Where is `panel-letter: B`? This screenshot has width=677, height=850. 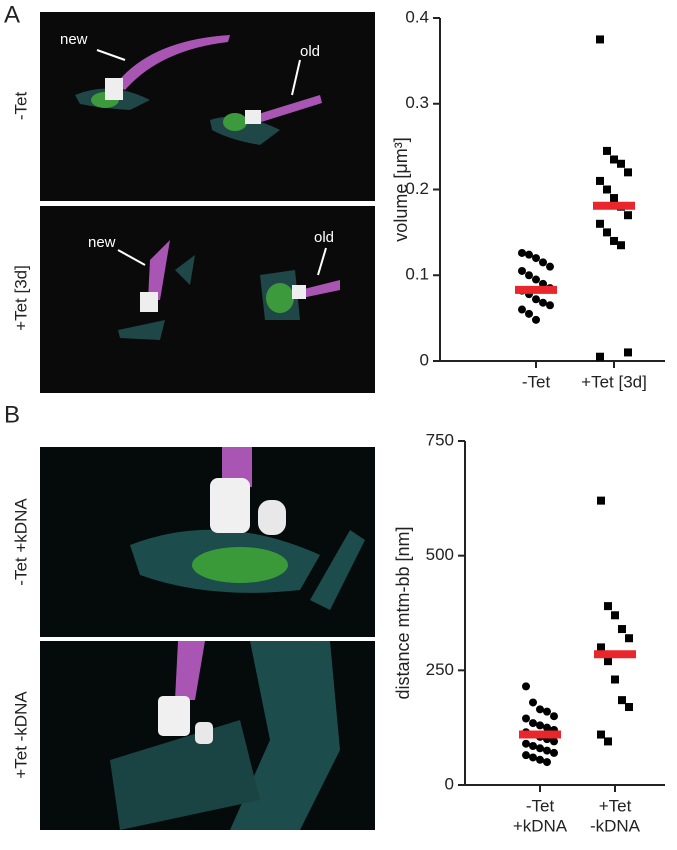
panel-letter: B is located at coordinates (12, 414).